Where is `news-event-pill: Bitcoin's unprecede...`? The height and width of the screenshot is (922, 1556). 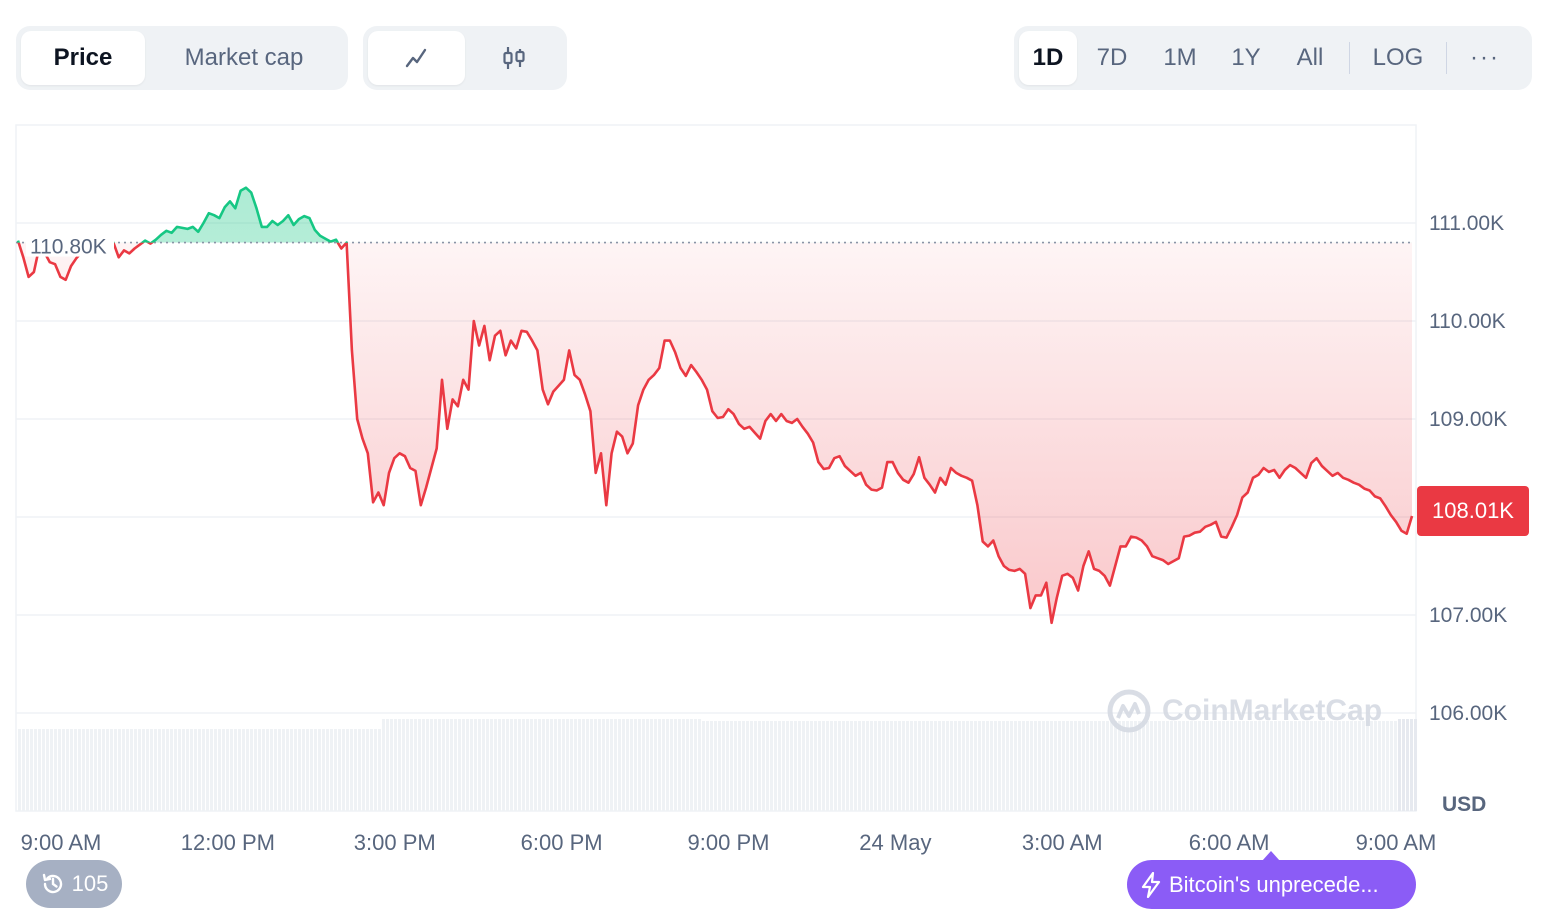
news-event-pill: Bitcoin's unprecede... is located at coordinates (1271, 884).